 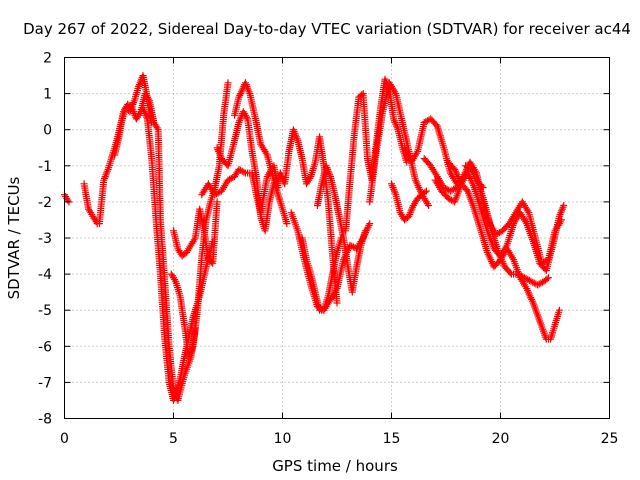 I want to click on series-sat-f, so click(x=195, y=232).